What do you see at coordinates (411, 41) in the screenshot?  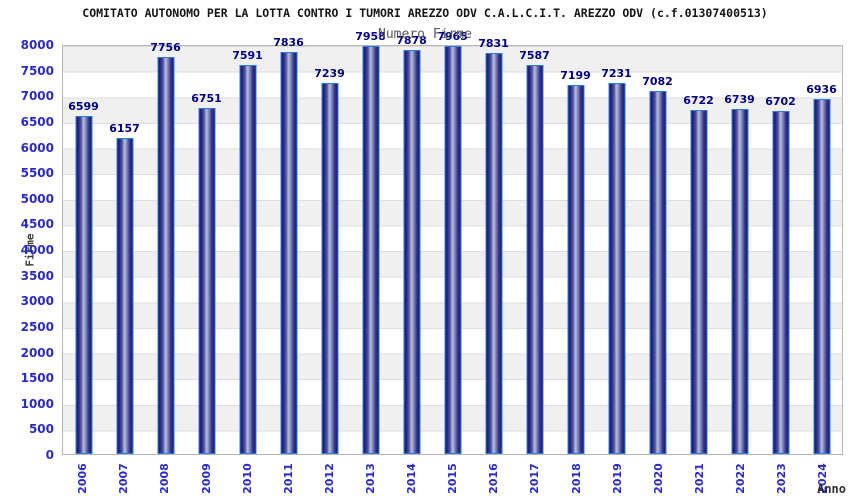 I see `bar-value-label: 7878` at bounding box center [411, 41].